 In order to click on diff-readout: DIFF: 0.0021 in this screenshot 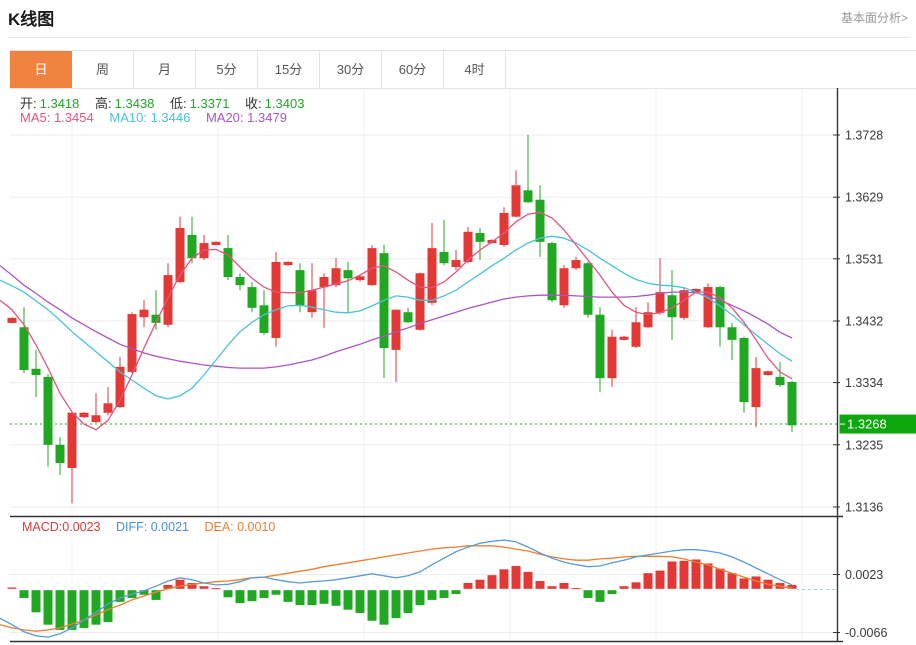, I will do `click(152, 527)`.